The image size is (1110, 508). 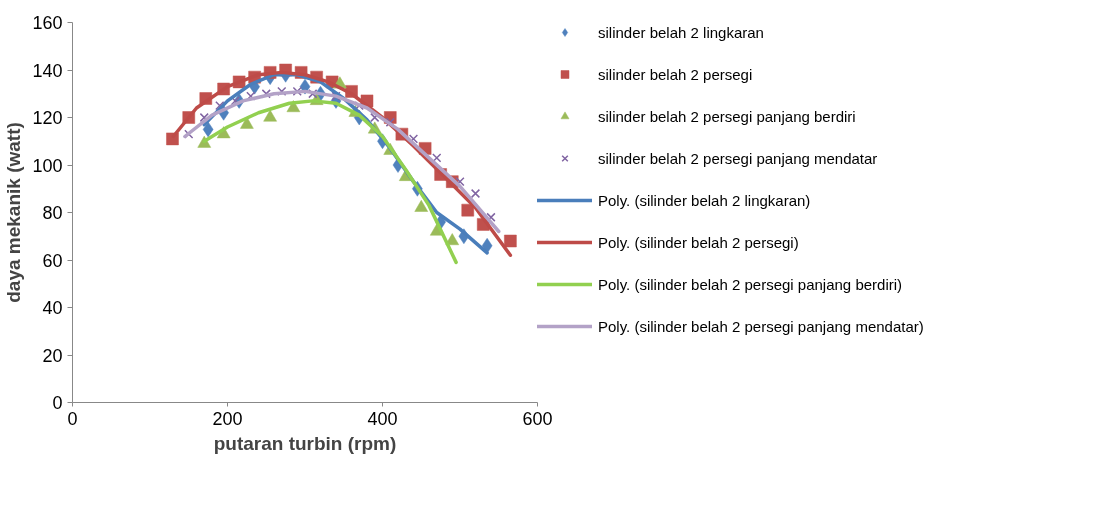 What do you see at coordinates (698, 242) in the screenshot?
I see `legend-label: Poly. (silinder belah 2 persegi)` at bounding box center [698, 242].